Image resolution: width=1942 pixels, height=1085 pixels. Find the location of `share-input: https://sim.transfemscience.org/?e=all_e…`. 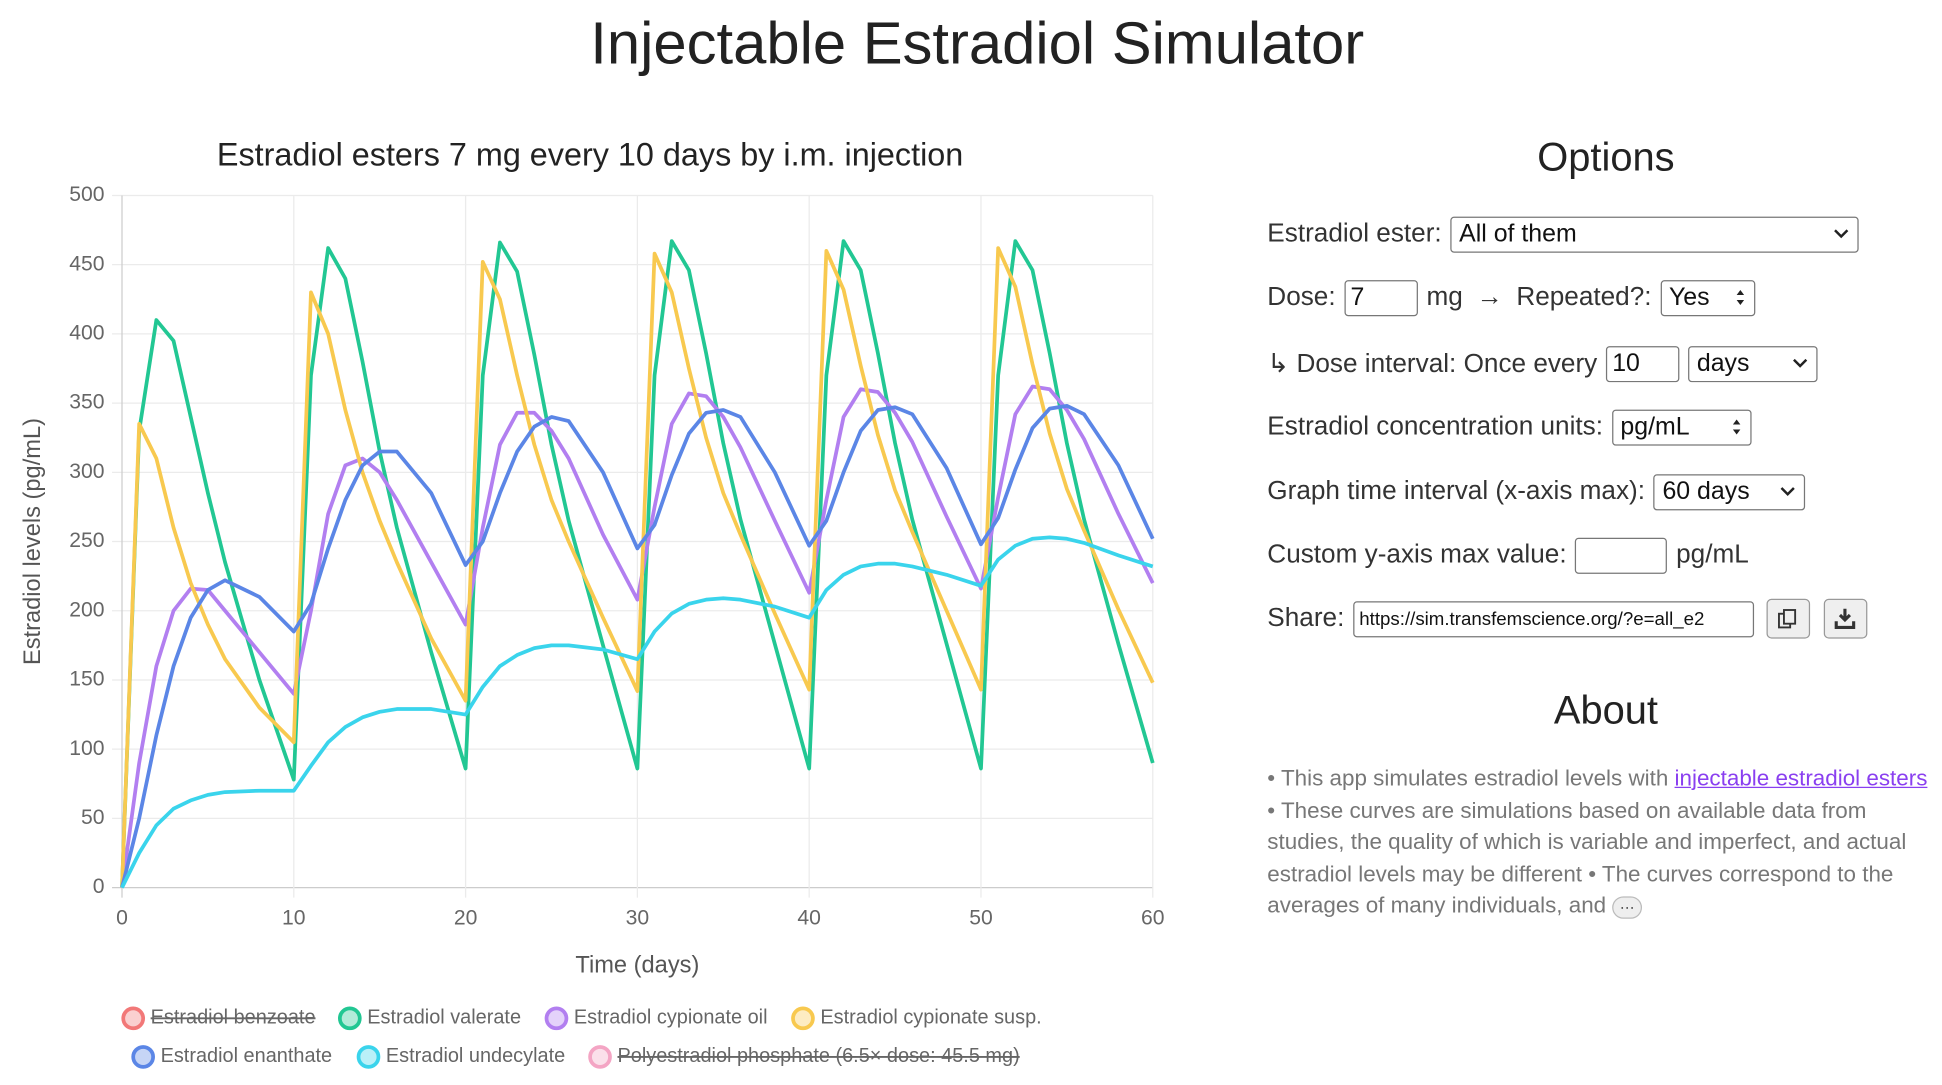

share-input: https://sim.transfemscience.org/?e=all_e… is located at coordinates (1553, 618).